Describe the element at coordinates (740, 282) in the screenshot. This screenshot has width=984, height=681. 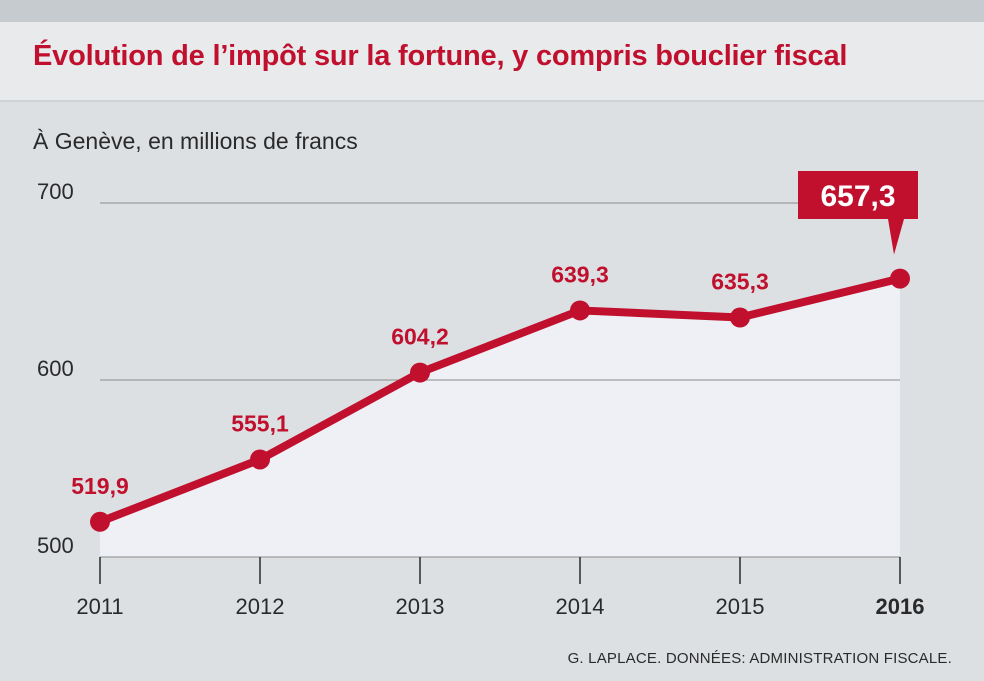
I see `data-label: 635,3` at that location.